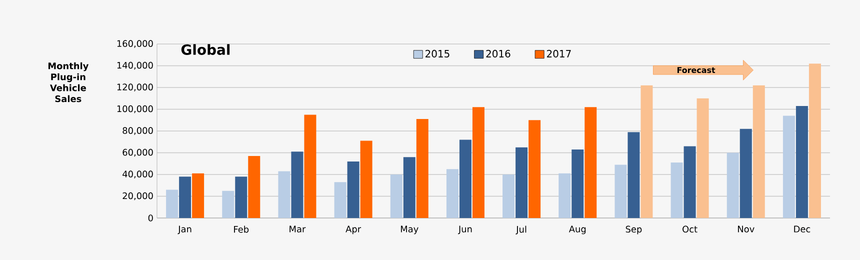 The image size is (860, 260). What do you see at coordinates (690, 229) in the screenshot?
I see `x-tick-label: Oct` at bounding box center [690, 229].